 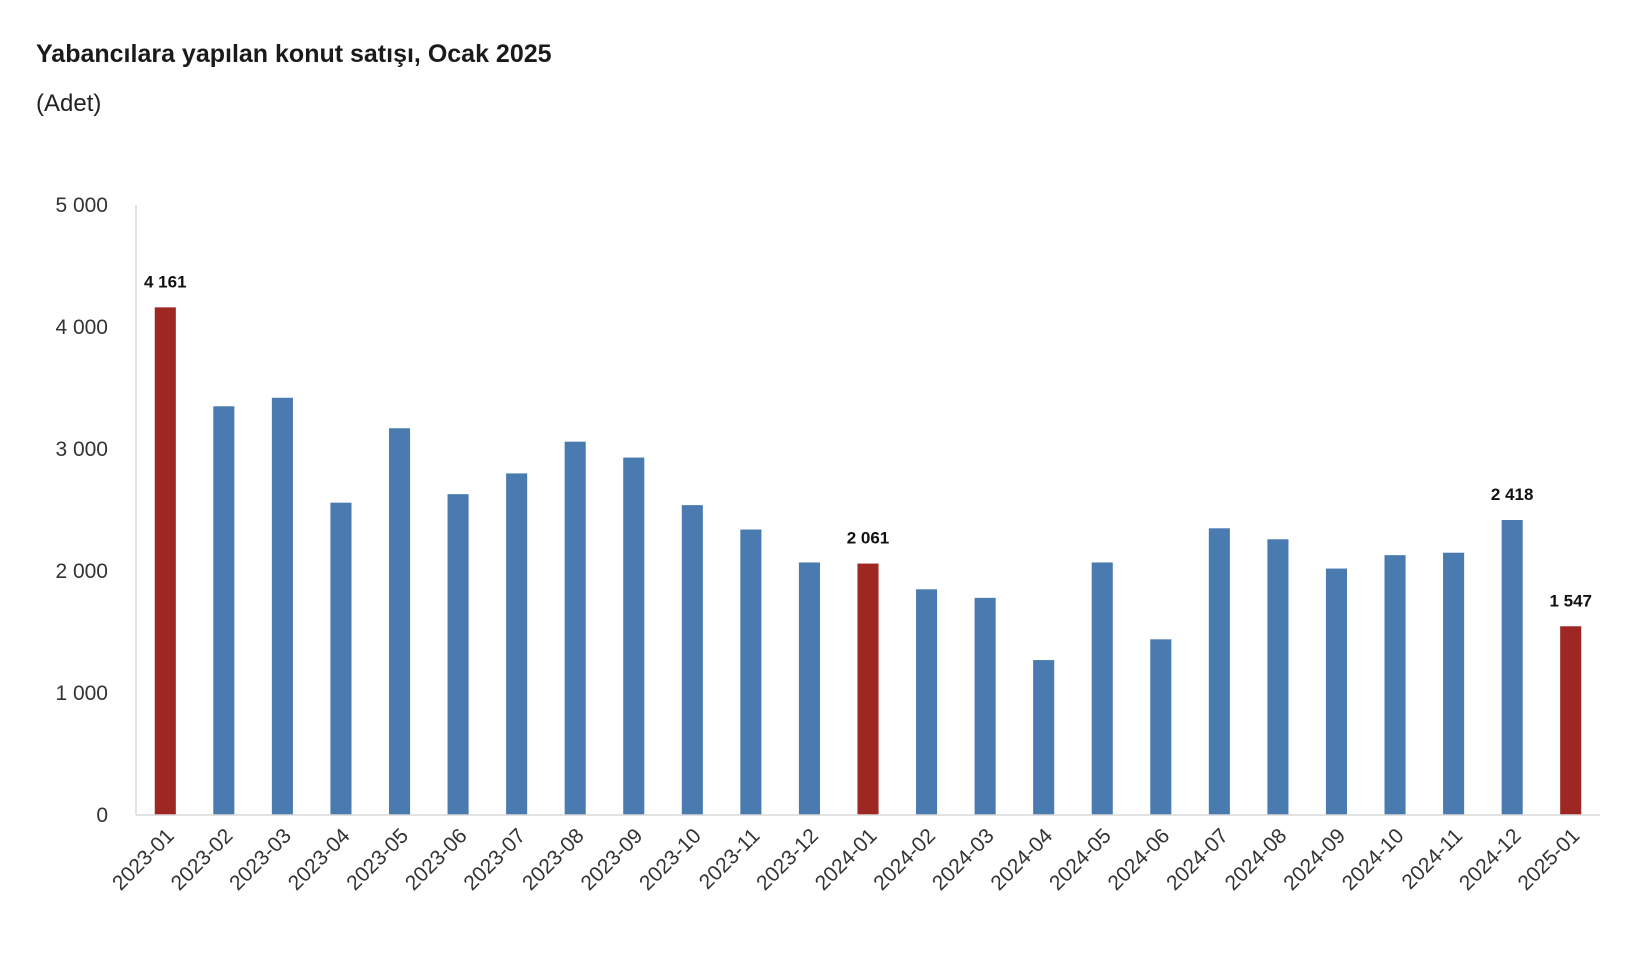 I want to click on y-tick-label: 5 000, so click(x=81, y=205).